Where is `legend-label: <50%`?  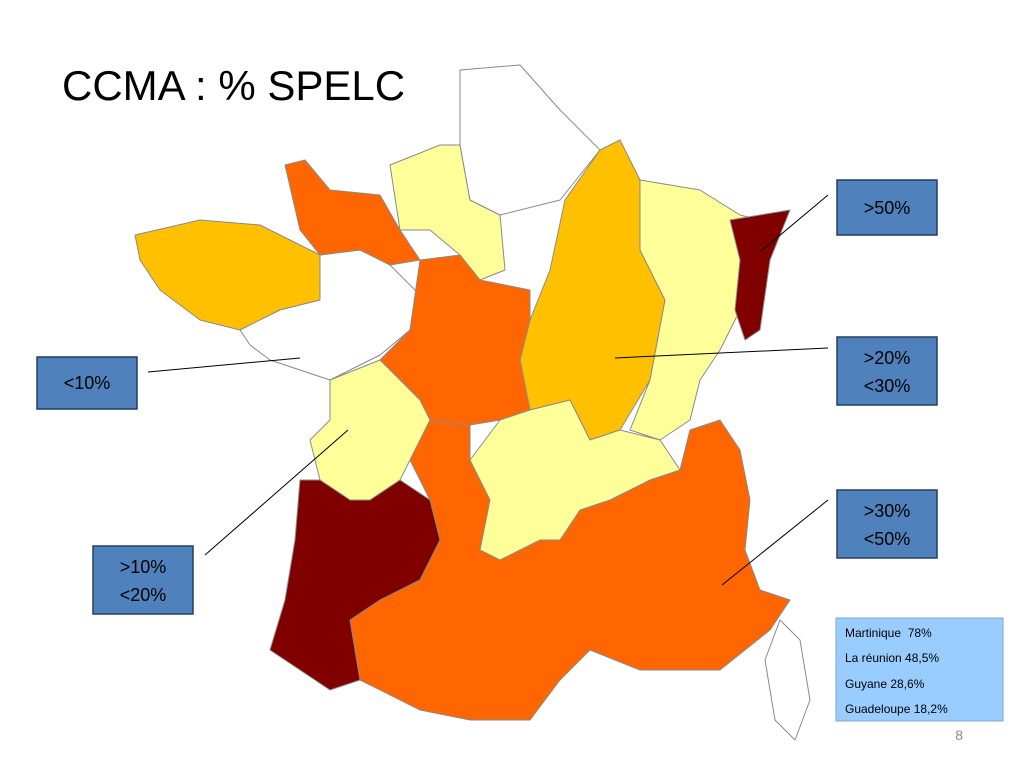
legend-label: <50% is located at coordinates (887, 539).